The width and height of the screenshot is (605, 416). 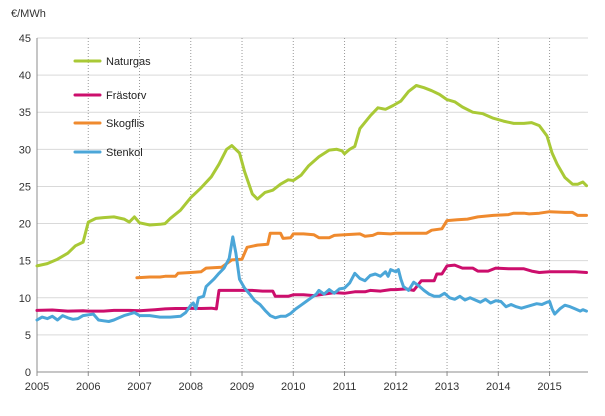 I want to click on y-tick-label: 0, so click(x=28, y=373).